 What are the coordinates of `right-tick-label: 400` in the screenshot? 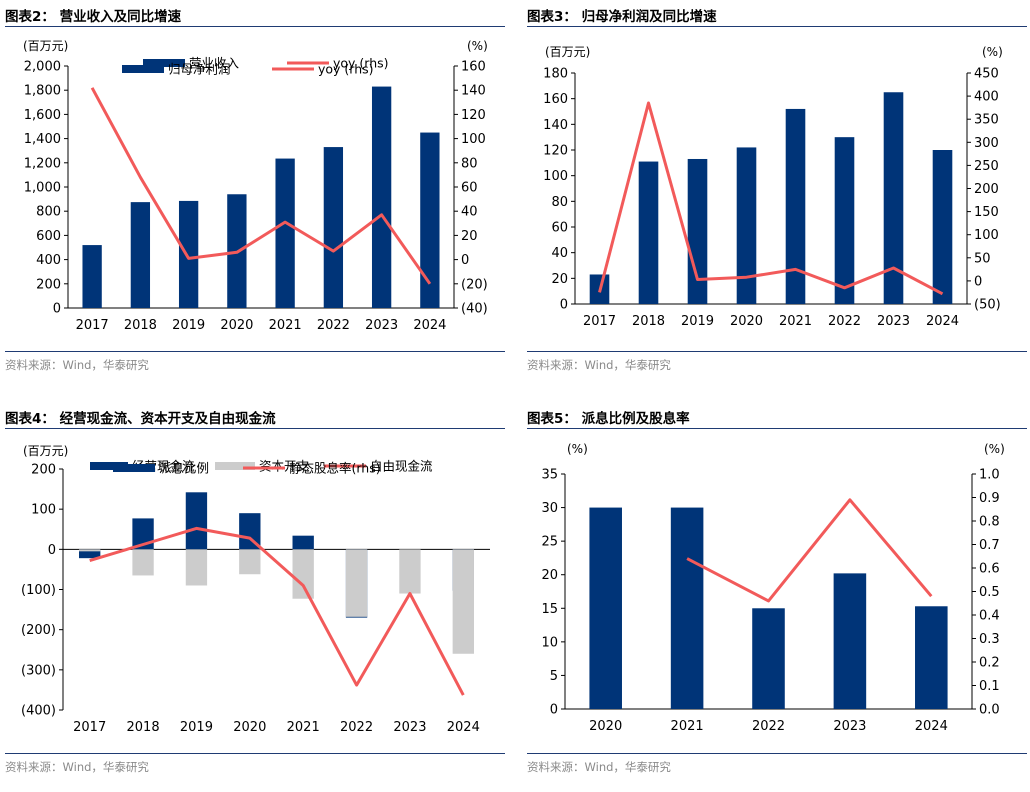 It's located at (986, 97).